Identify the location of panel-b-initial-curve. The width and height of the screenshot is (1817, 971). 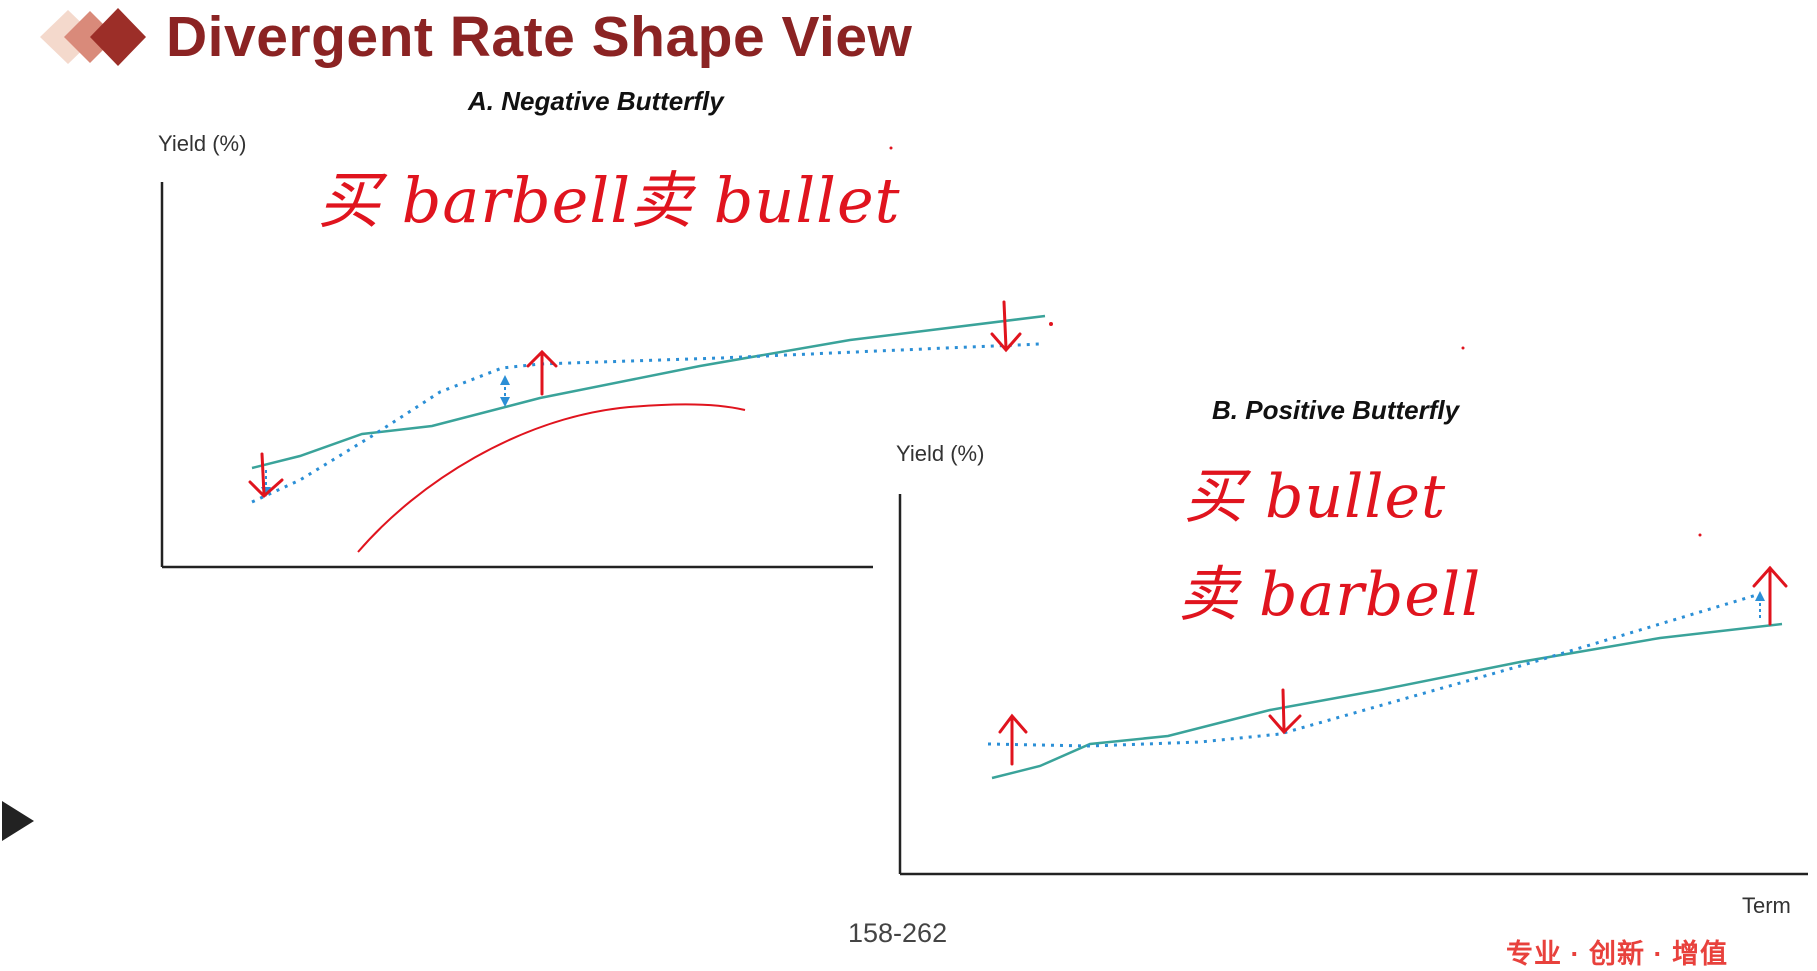
(1387, 701).